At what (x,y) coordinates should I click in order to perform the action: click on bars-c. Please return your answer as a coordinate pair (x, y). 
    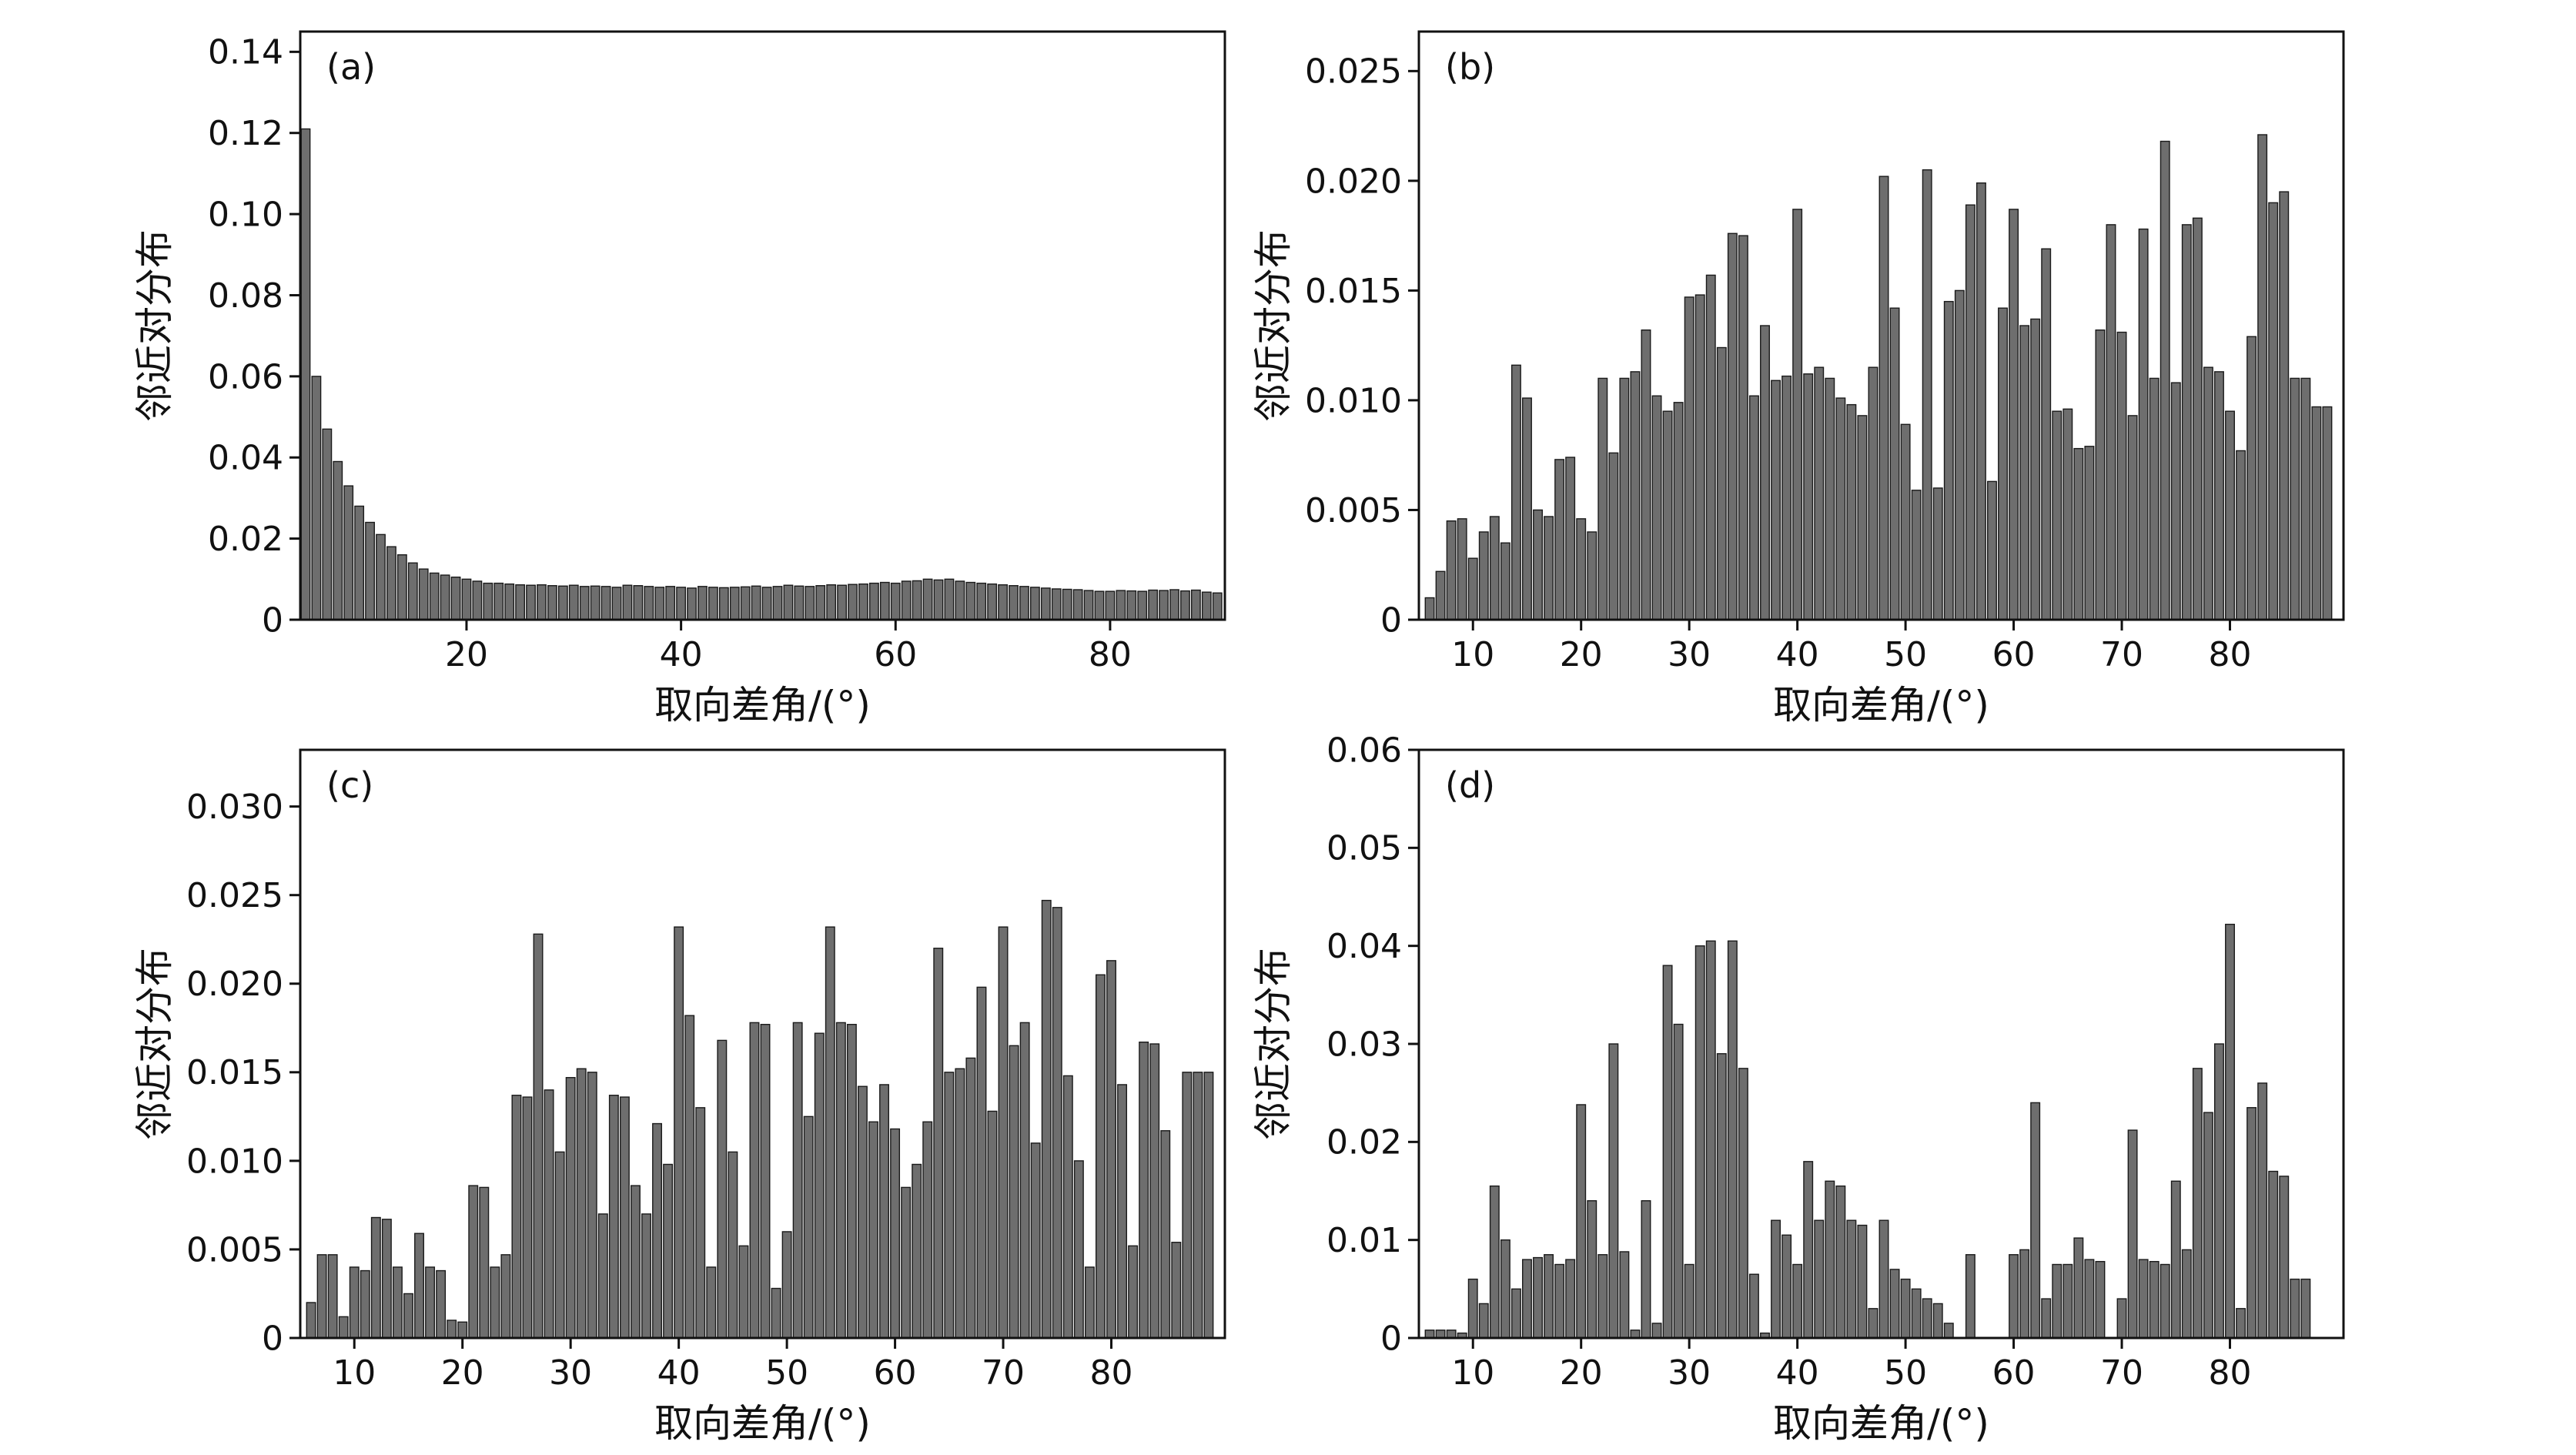
    Looking at the image, I should click on (760, 1119).